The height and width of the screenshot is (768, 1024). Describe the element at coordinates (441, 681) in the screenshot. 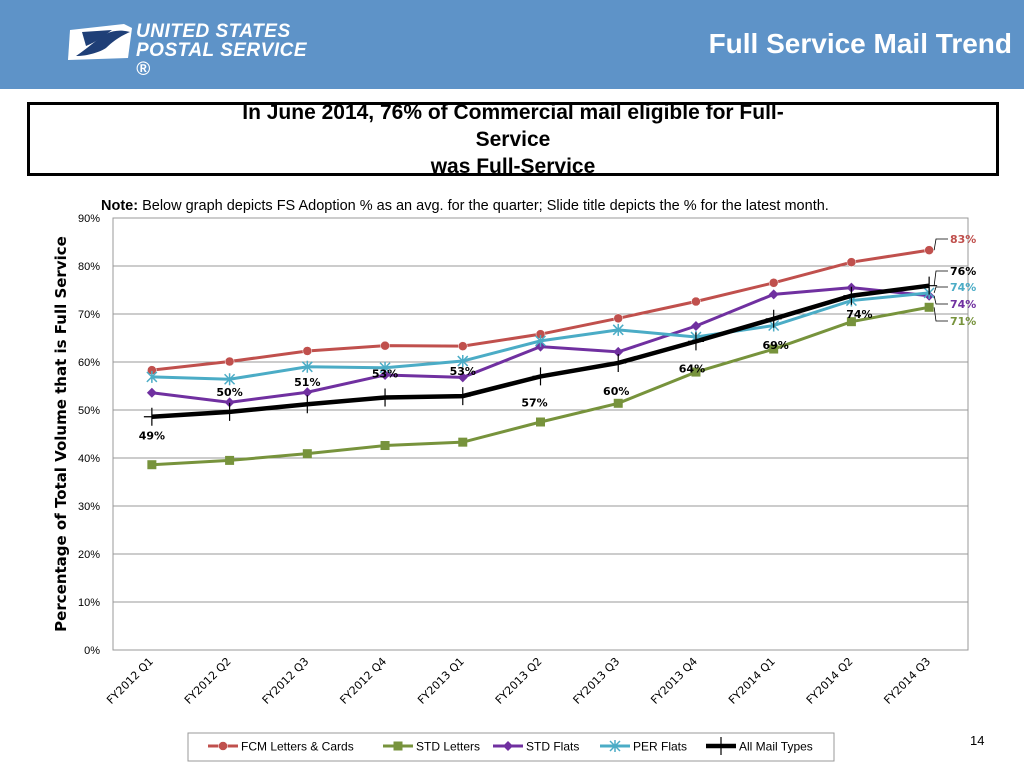

I see `x-tick-label: FY2013 Q1` at that location.